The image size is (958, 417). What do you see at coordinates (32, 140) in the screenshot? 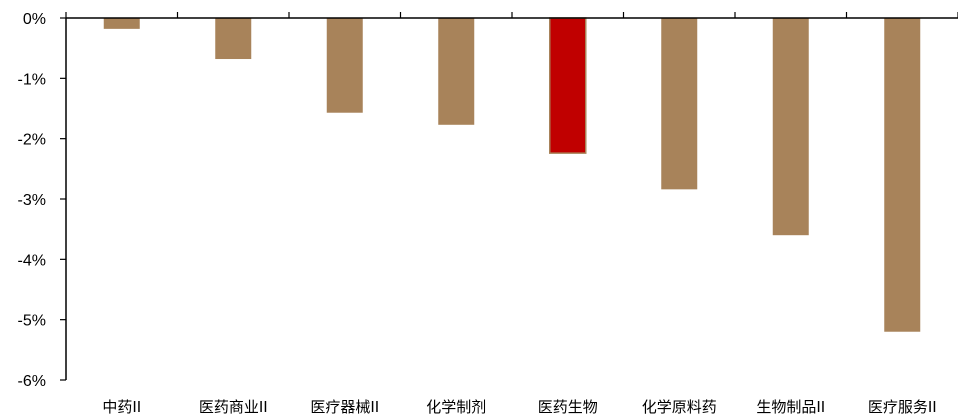
I see `y-tick-label: -2%` at bounding box center [32, 140].